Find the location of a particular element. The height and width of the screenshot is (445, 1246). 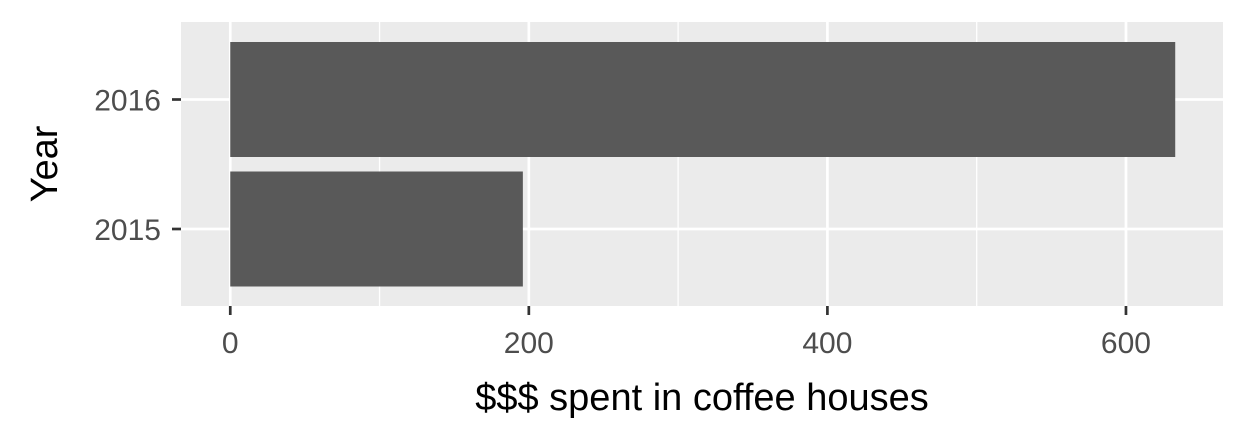

x-tick-label: 0 is located at coordinates (230, 343).